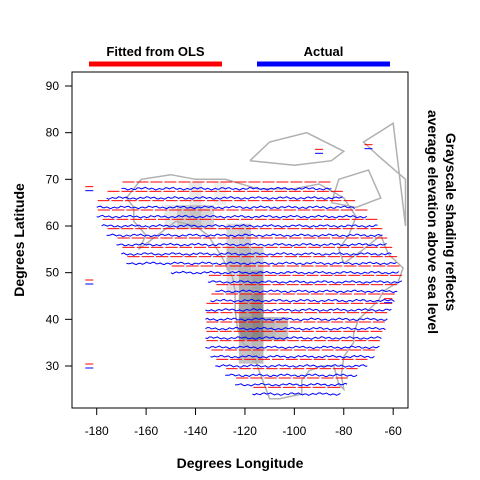 The width and height of the screenshot is (480, 480). I want to click on x-tick-label: -80, so click(344, 431).